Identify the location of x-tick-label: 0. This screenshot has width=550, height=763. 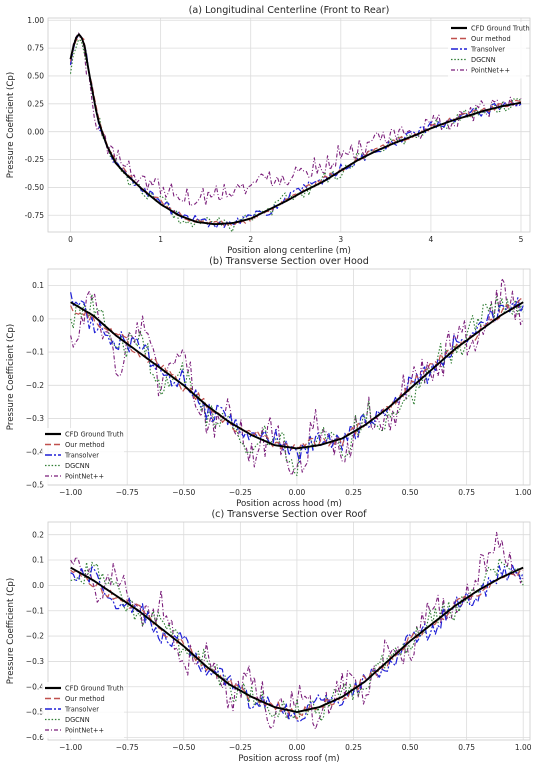
(70, 239).